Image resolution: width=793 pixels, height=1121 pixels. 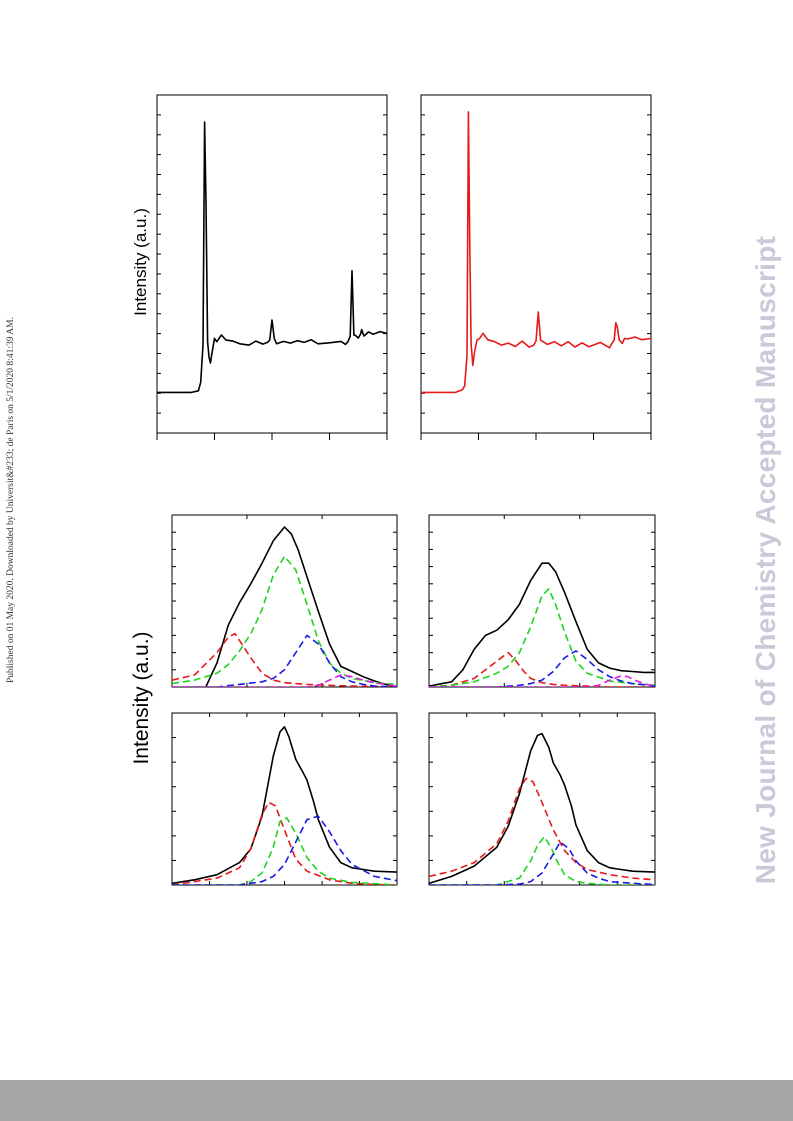 I want to click on chart-panel-spectrum-black, so click(x=272, y=267).